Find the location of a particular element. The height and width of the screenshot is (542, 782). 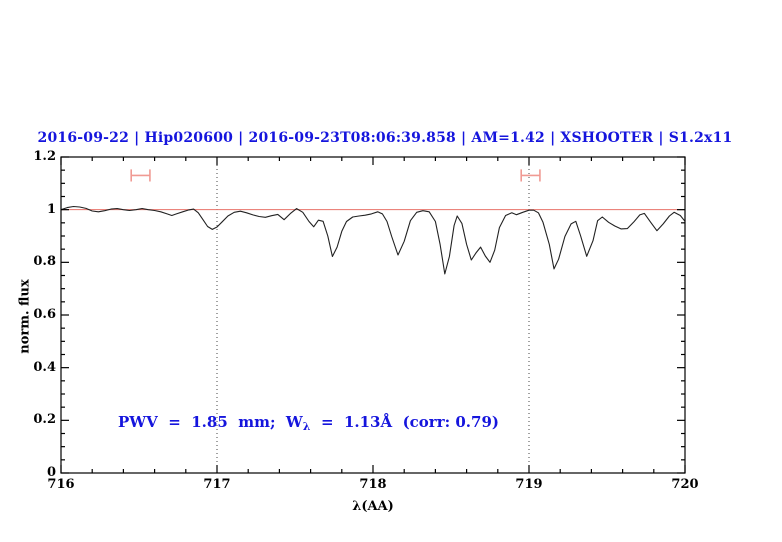

x-tick-label: 717 is located at coordinates (217, 484).